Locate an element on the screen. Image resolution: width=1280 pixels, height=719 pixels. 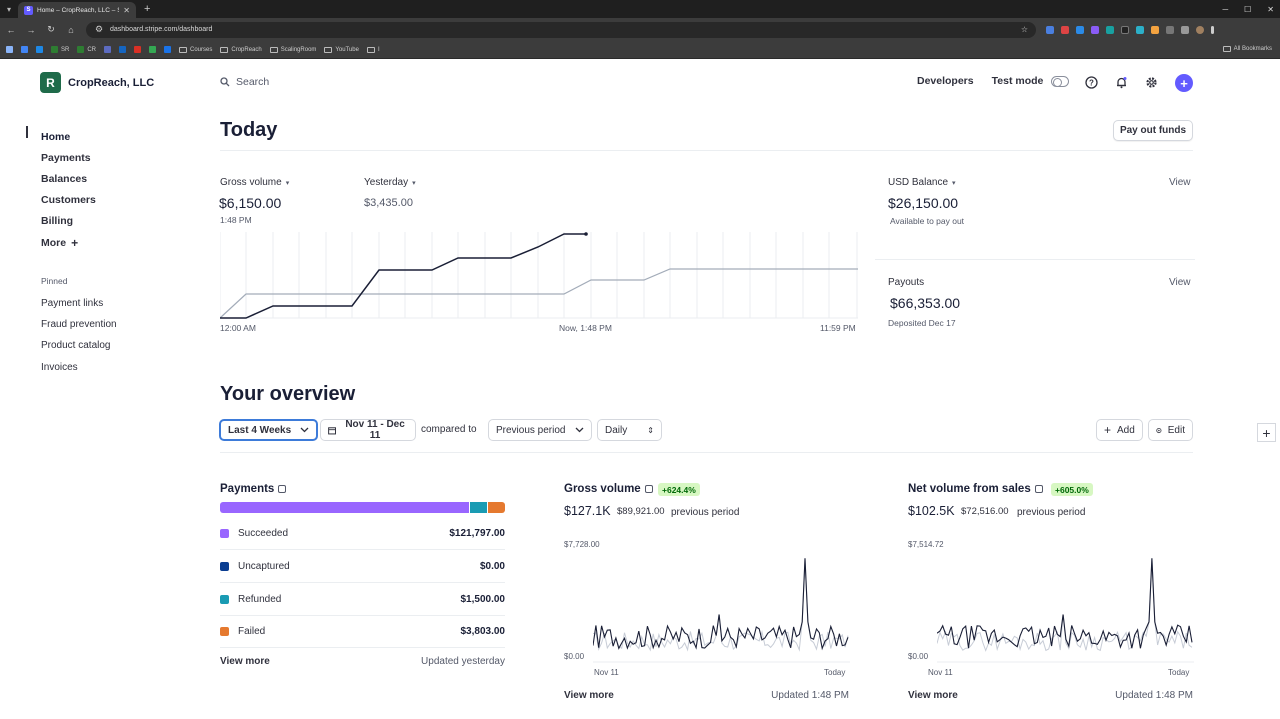
edit-overview-button: Edit is located at coordinates (1170, 430).